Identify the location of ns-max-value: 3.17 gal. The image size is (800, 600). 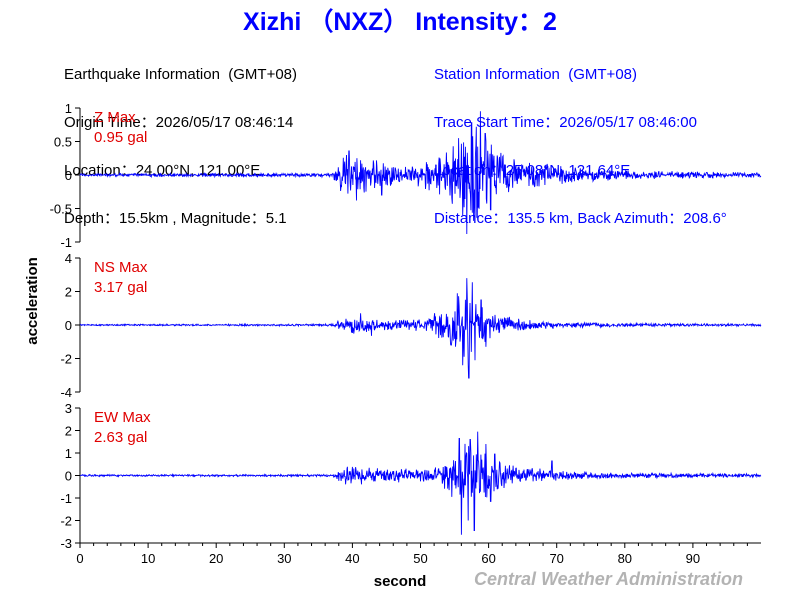
(120, 287).